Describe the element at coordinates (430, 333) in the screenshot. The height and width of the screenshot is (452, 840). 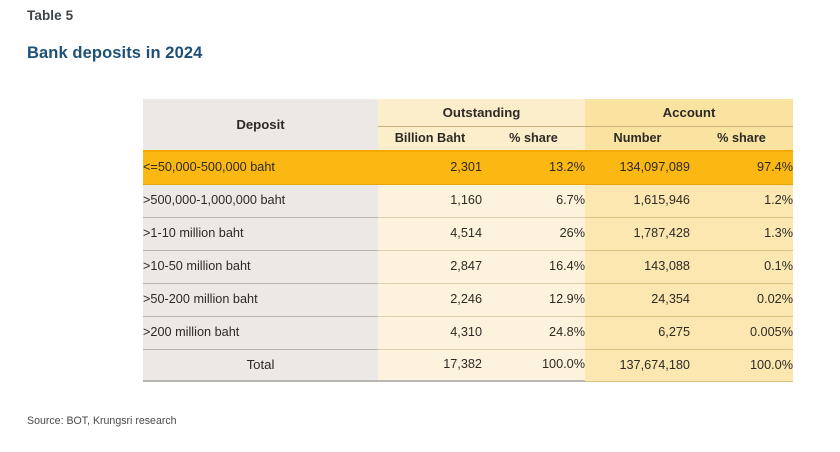
I see `cell-billion-baht: 4,310` at that location.